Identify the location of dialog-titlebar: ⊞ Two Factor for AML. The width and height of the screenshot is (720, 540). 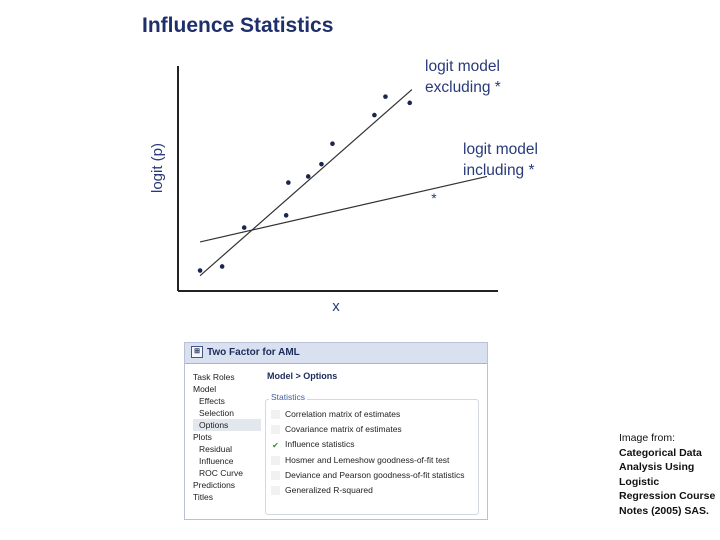
(336, 353).